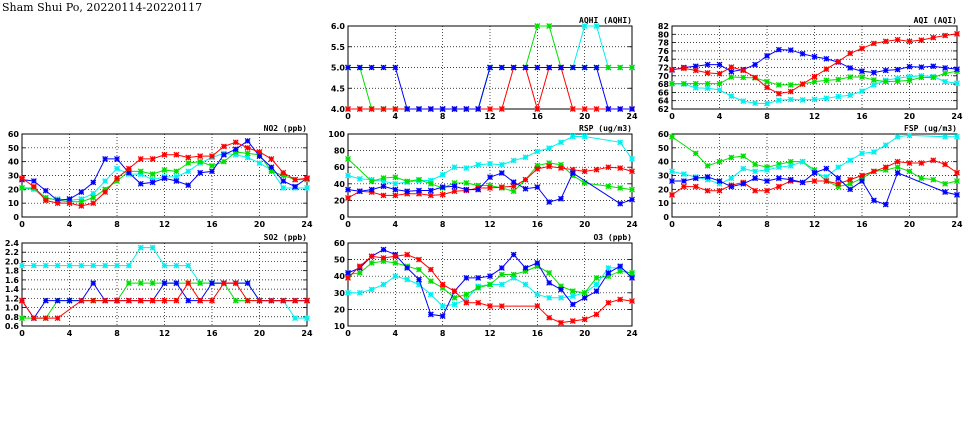  What do you see at coordinates (285, 128) in the screenshot?
I see `chart-title: NO2 (ppb)` at bounding box center [285, 128].